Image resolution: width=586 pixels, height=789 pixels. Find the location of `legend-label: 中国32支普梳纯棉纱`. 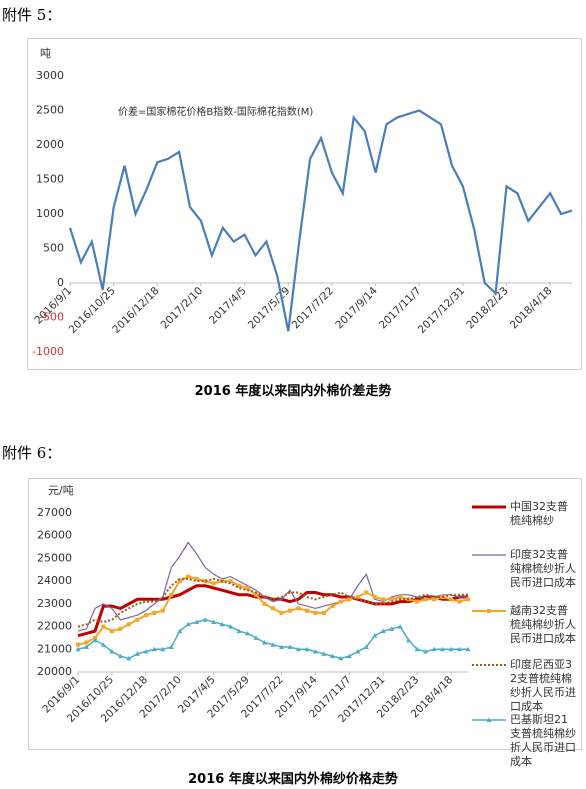

legend-label: 中国32支普梳纯棉纱 is located at coordinates (539, 513).